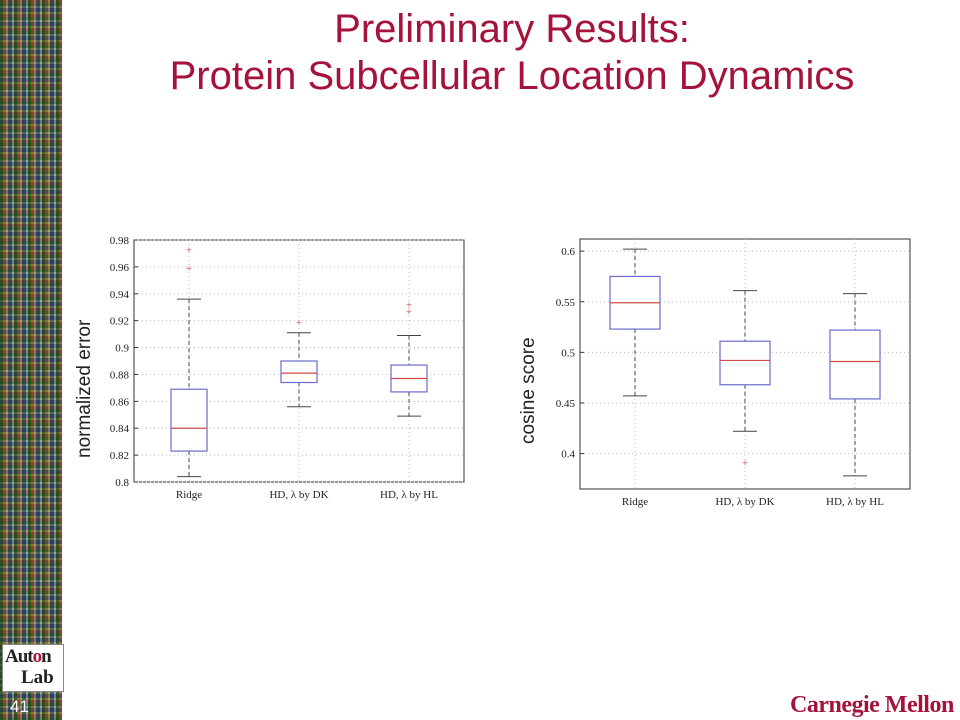 The image size is (960, 720). Describe the element at coordinates (120, 402) in the screenshot. I see `y-tick-label: 0.86` at that location.